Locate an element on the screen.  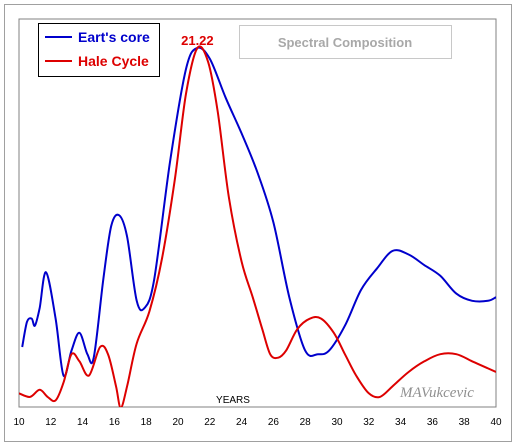
x-tick-label: 36 is located at coordinates (433, 422).